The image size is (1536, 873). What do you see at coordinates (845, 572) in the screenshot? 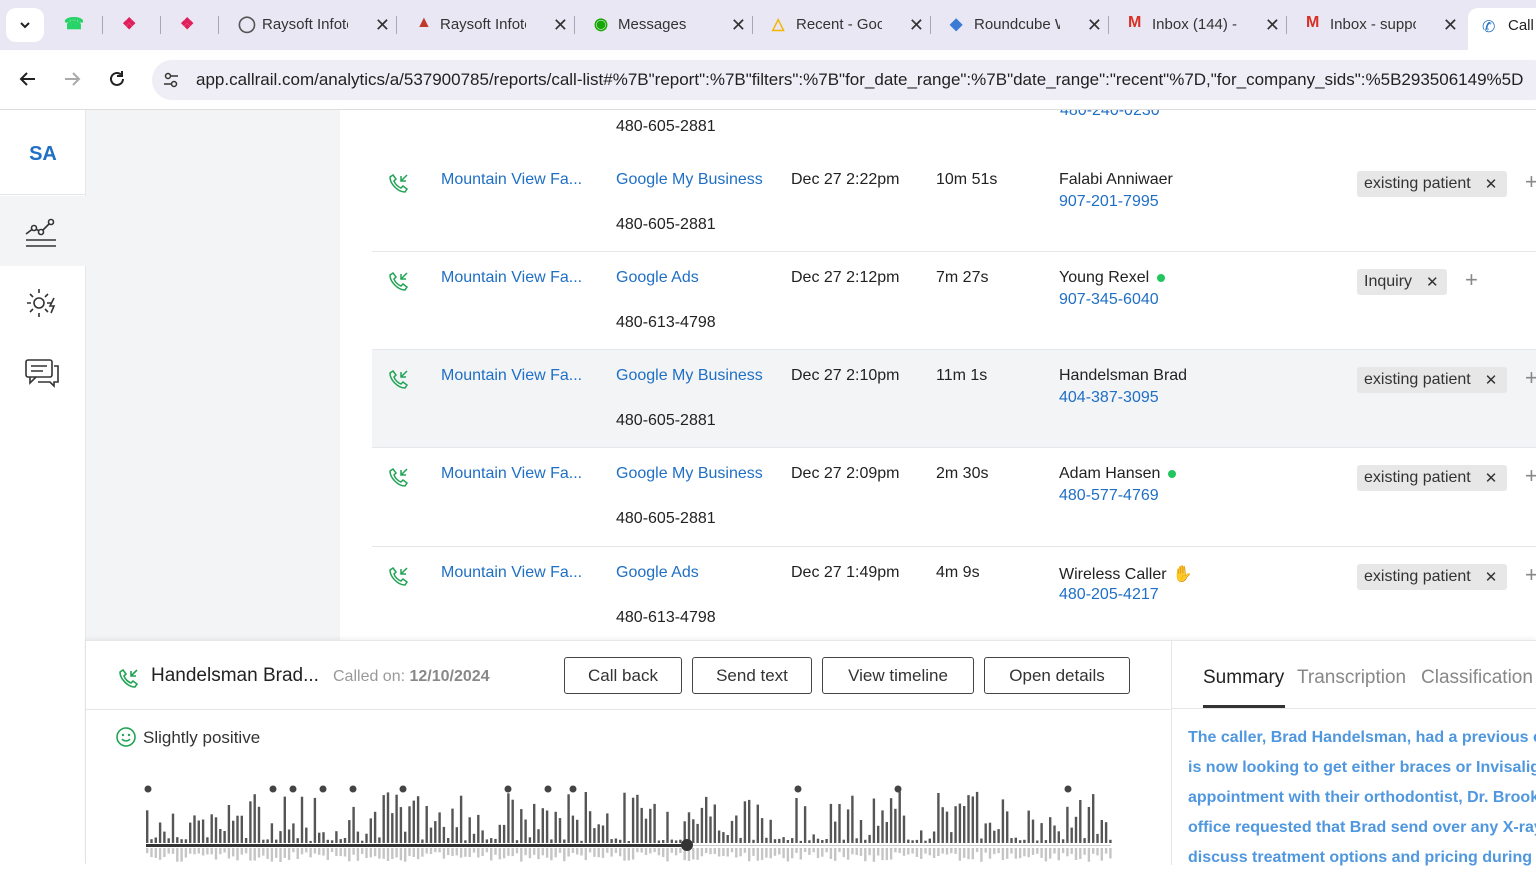
I see `call-date: Dec 27 1:49pm` at bounding box center [845, 572].